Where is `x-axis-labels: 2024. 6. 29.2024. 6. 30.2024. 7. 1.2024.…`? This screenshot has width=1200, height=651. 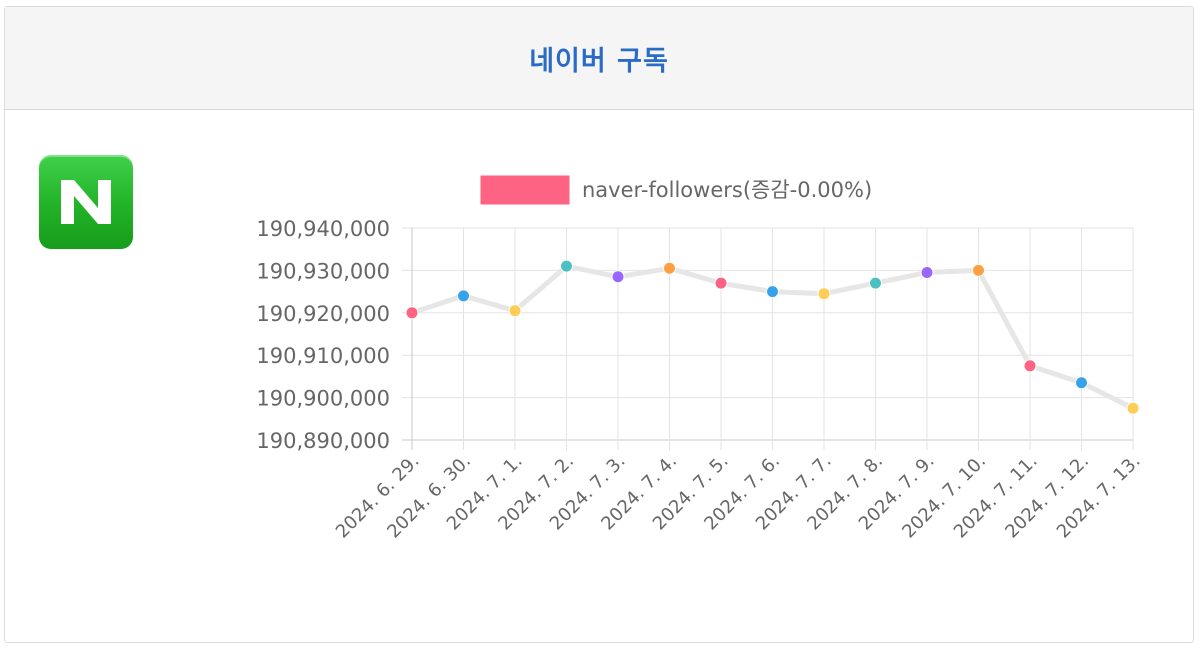 x-axis-labels: 2024. 6. 29.2024. 6. 30.2024. 7. 1.2024.… is located at coordinates (738, 497).